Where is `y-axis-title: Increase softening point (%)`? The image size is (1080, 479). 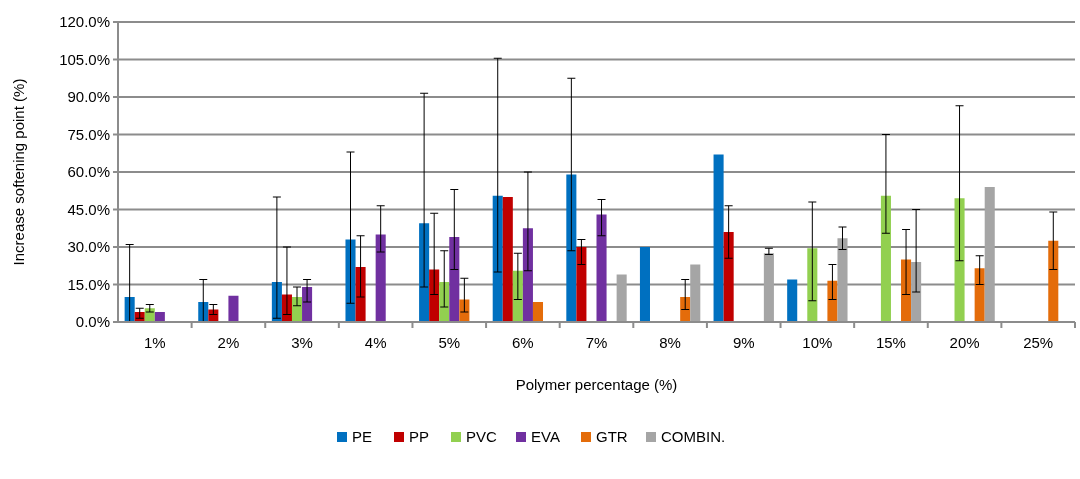
y-axis-title: Increase softening point (%) is located at coordinates (18, 172).